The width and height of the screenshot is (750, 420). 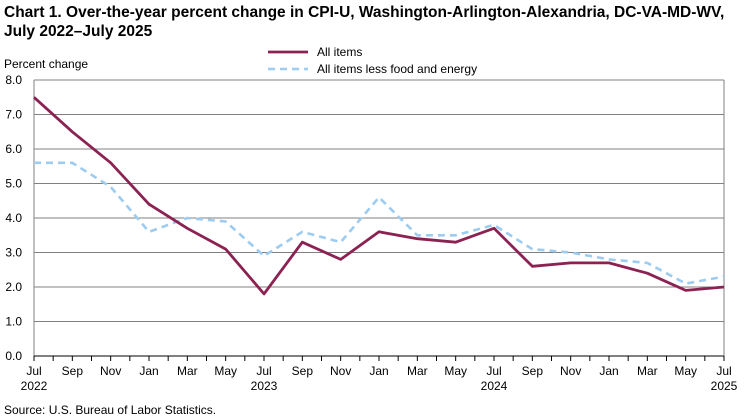 What do you see at coordinates (13, 218) in the screenshot?
I see `y-tick-label: 4.0` at bounding box center [13, 218].